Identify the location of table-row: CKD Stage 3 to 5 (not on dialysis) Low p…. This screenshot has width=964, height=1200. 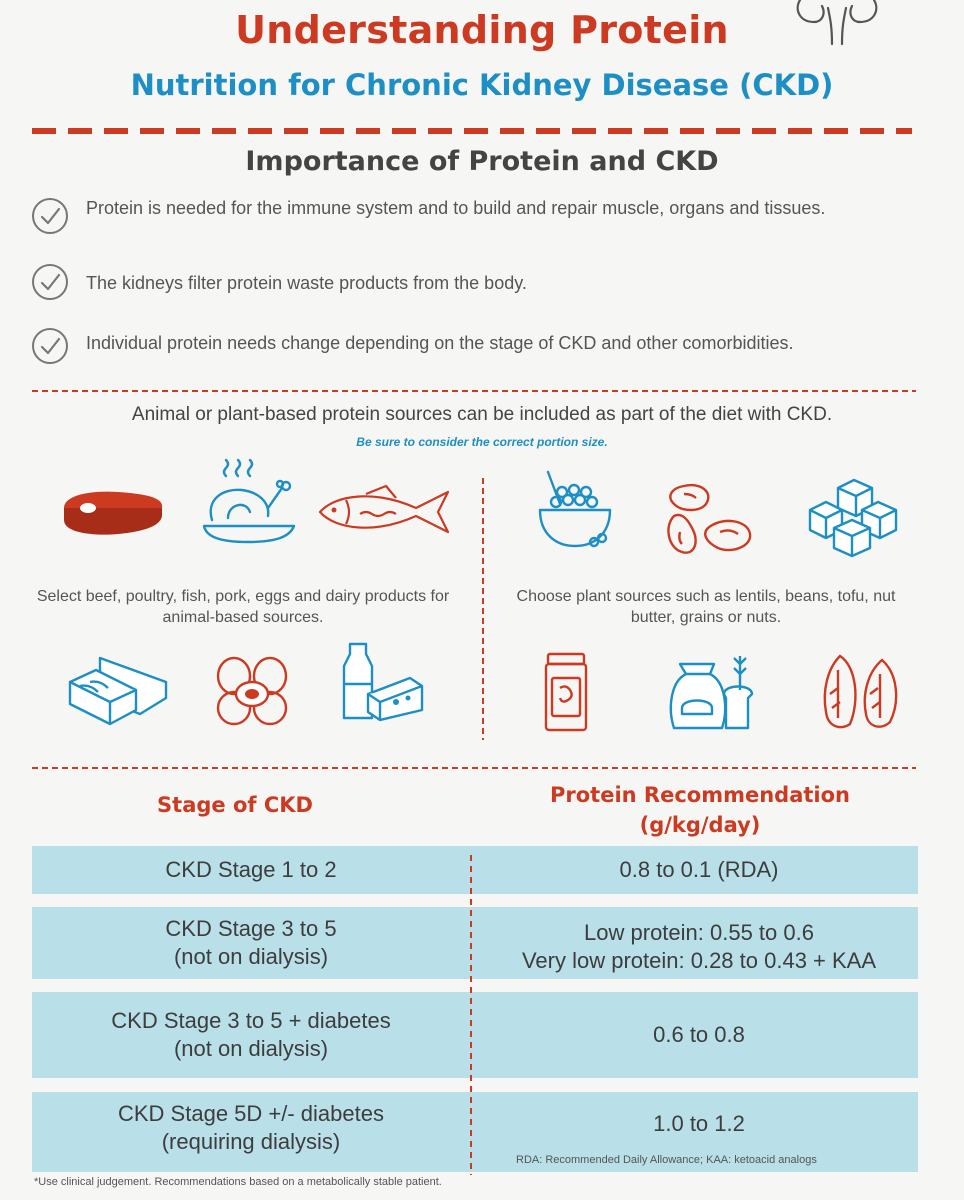
(475, 943).